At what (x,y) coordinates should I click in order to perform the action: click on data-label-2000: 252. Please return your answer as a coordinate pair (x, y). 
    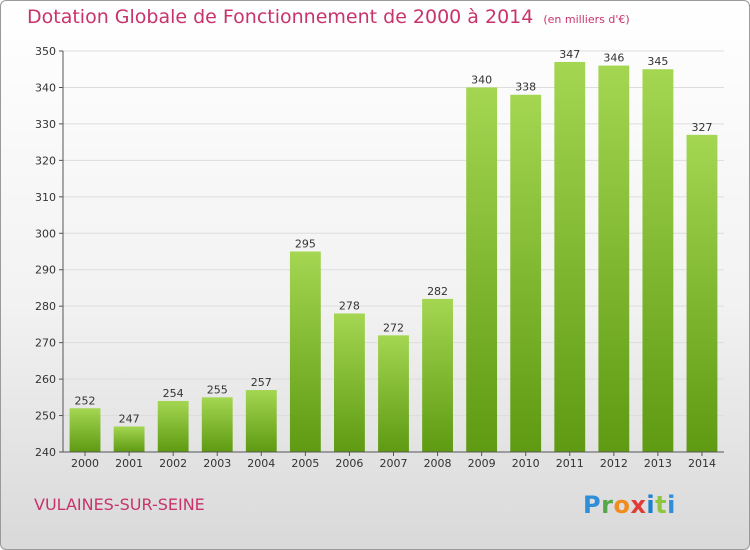
    Looking at the image, I should click on (85, 400).